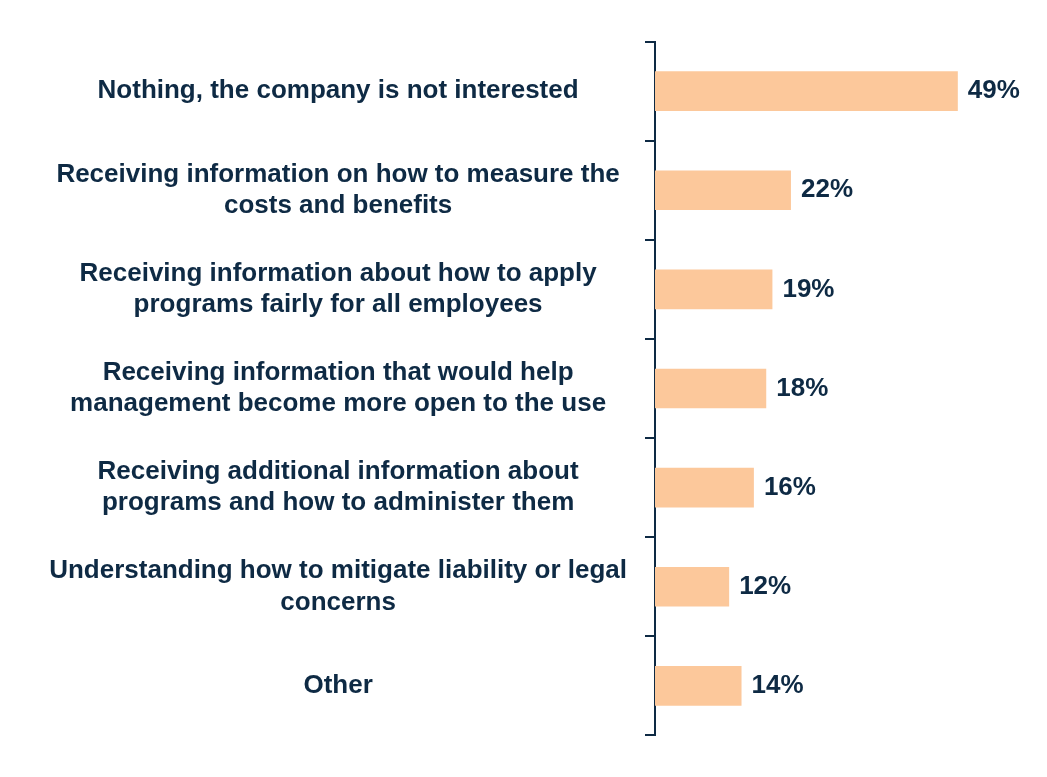 Image resolution: width=1047 pixels, height=777 pixels. Describe the element at coordinates (338, 287) in the screenshot. I see `y-tick-label: Receiving information about how to apply programs fairly for all employees` at that location.